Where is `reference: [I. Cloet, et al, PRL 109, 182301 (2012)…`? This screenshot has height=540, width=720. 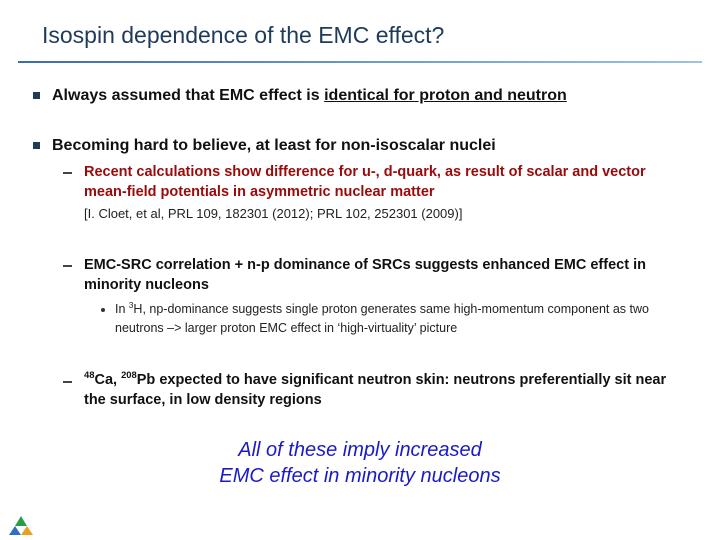
reference: [I. Cloet, et al, PRL 109, 182301 (2012)… is located at coordinates (273, 213).